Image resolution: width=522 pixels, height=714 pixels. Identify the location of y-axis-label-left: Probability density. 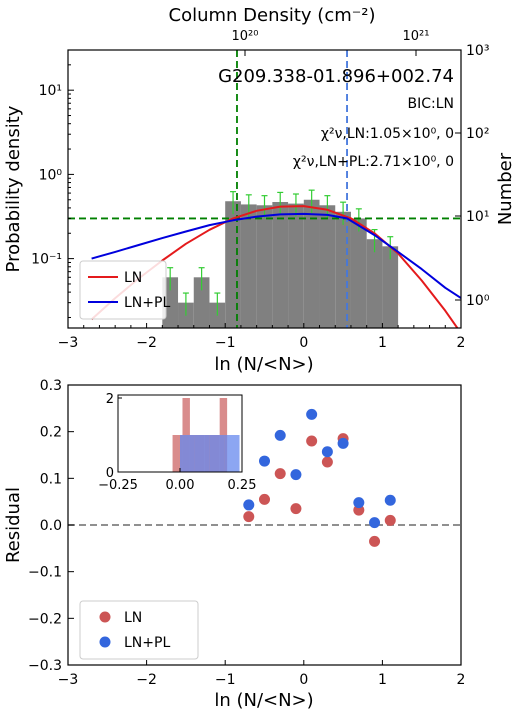
(13, 188).